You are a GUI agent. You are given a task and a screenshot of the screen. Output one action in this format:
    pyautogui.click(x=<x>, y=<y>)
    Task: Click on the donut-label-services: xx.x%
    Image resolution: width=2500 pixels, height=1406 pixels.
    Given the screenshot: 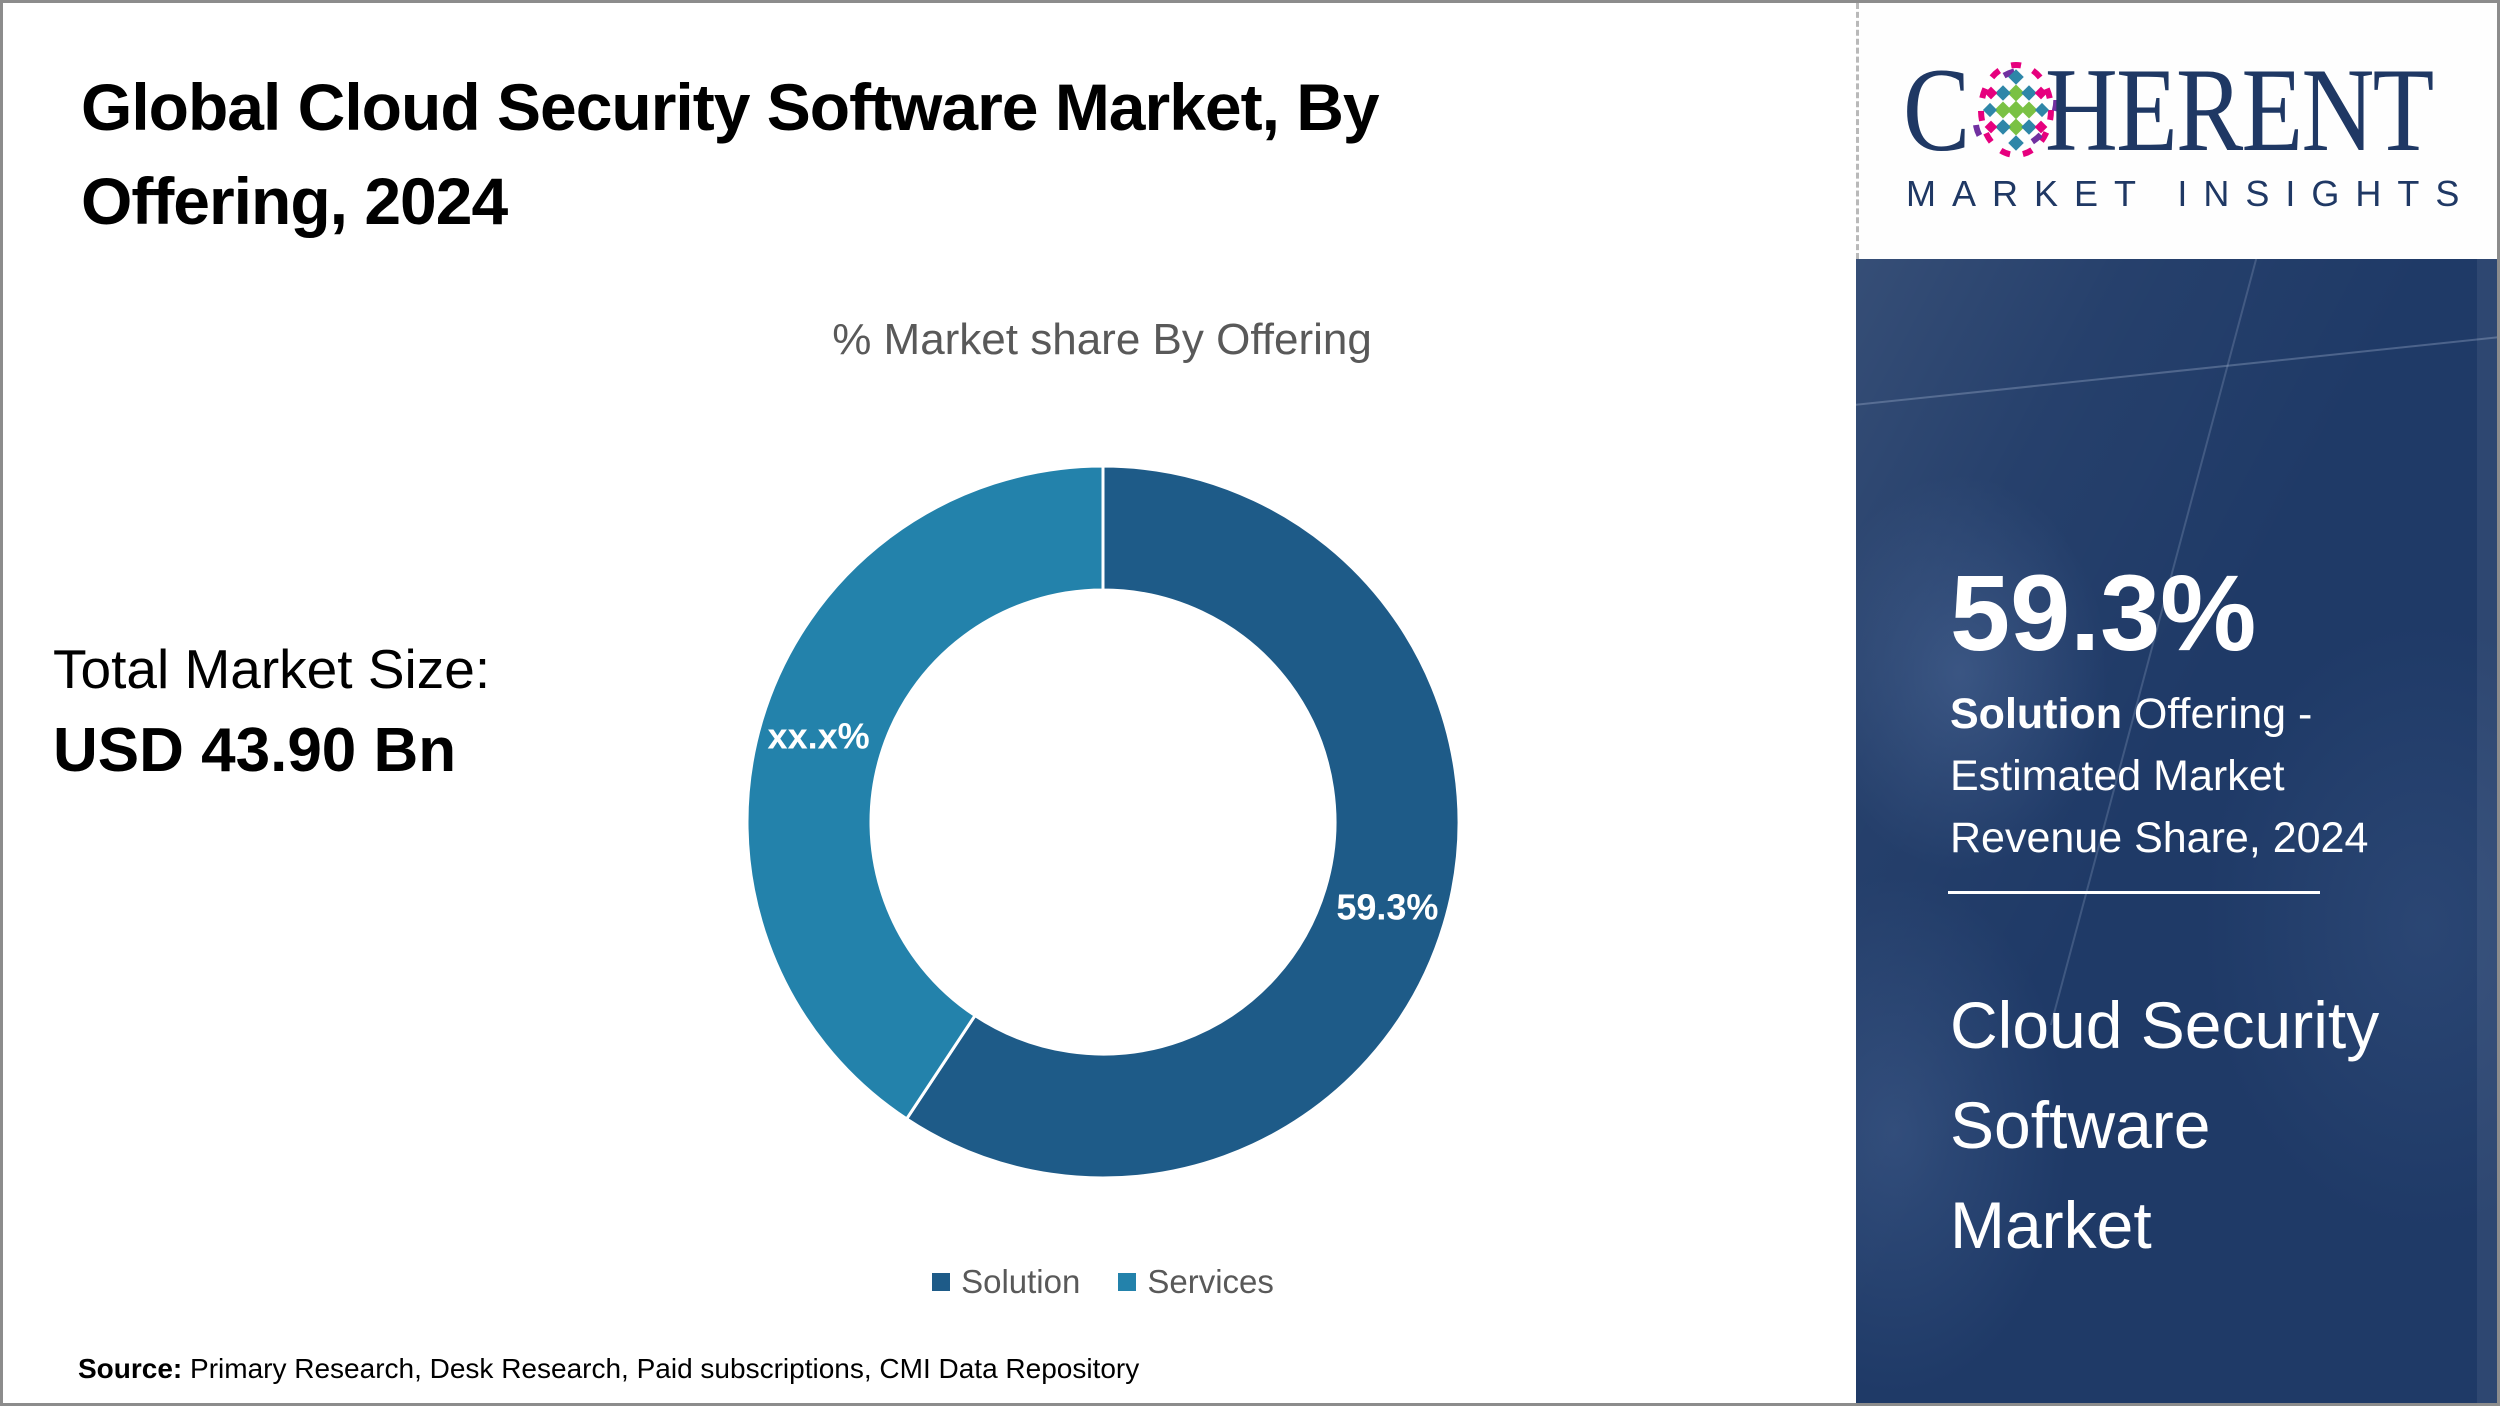 What is the action you would take?
    pyautogui.click(x=819, y=736)
    